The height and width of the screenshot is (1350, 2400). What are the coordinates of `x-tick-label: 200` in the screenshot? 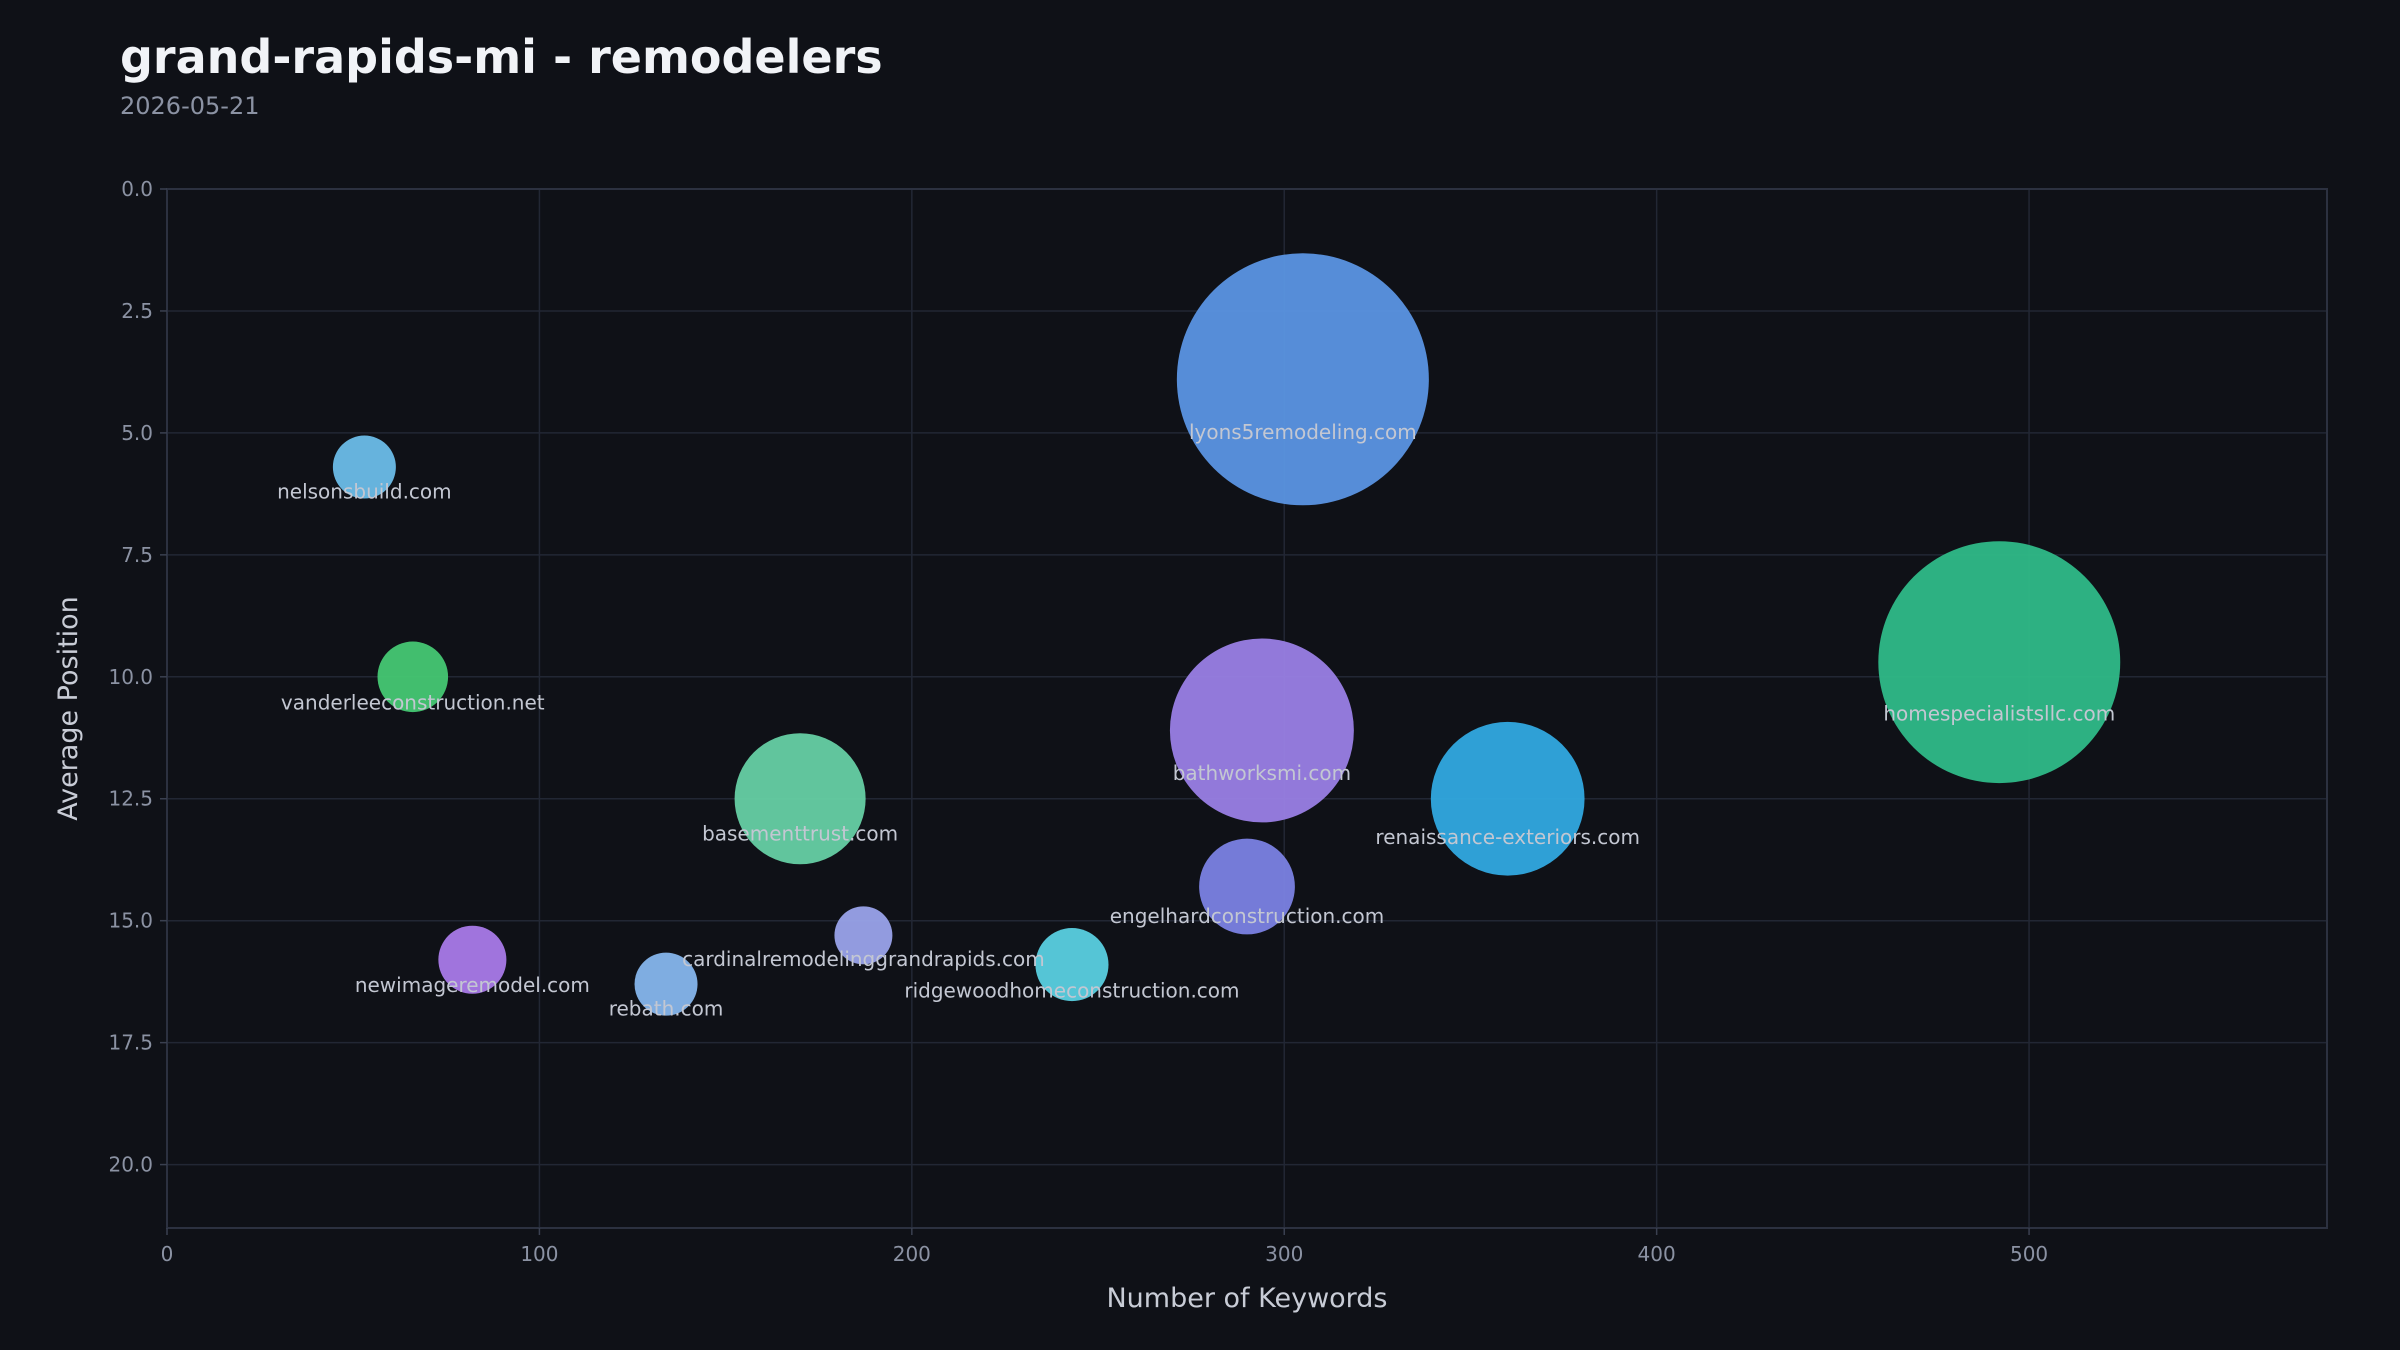 It's located at (912, 1254).